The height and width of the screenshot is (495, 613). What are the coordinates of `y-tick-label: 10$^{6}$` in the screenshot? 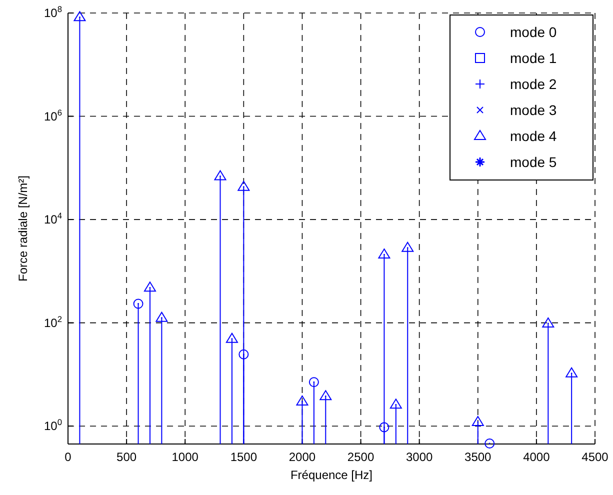 It's located at (53, 115).